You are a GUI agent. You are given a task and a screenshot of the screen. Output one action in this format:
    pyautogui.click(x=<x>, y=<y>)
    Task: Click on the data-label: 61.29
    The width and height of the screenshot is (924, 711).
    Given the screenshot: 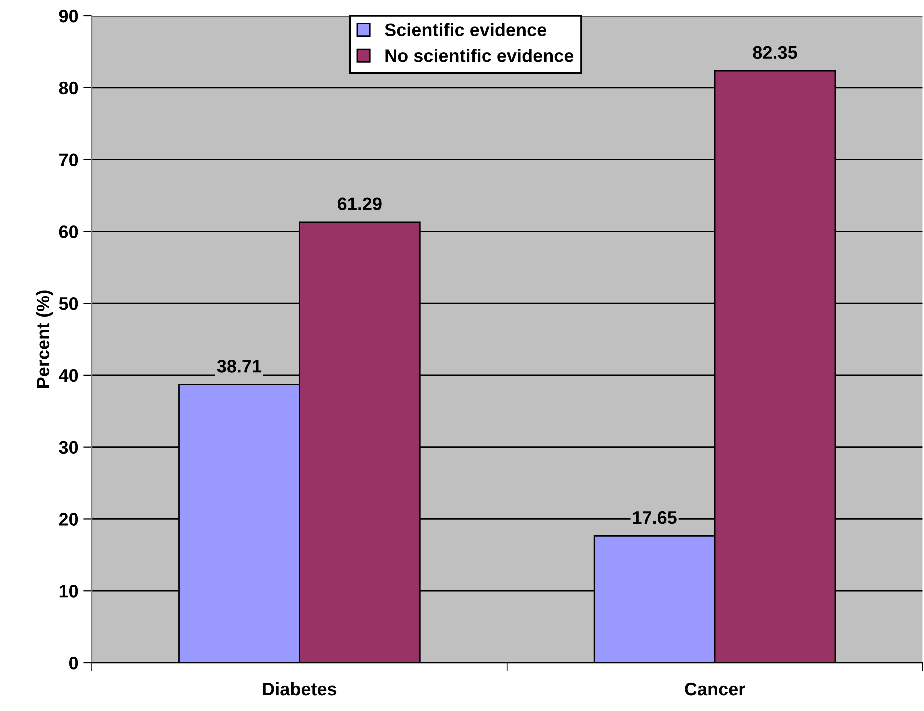 What is the action you would take?
    pyautogui.click(x=360, y=204)
    